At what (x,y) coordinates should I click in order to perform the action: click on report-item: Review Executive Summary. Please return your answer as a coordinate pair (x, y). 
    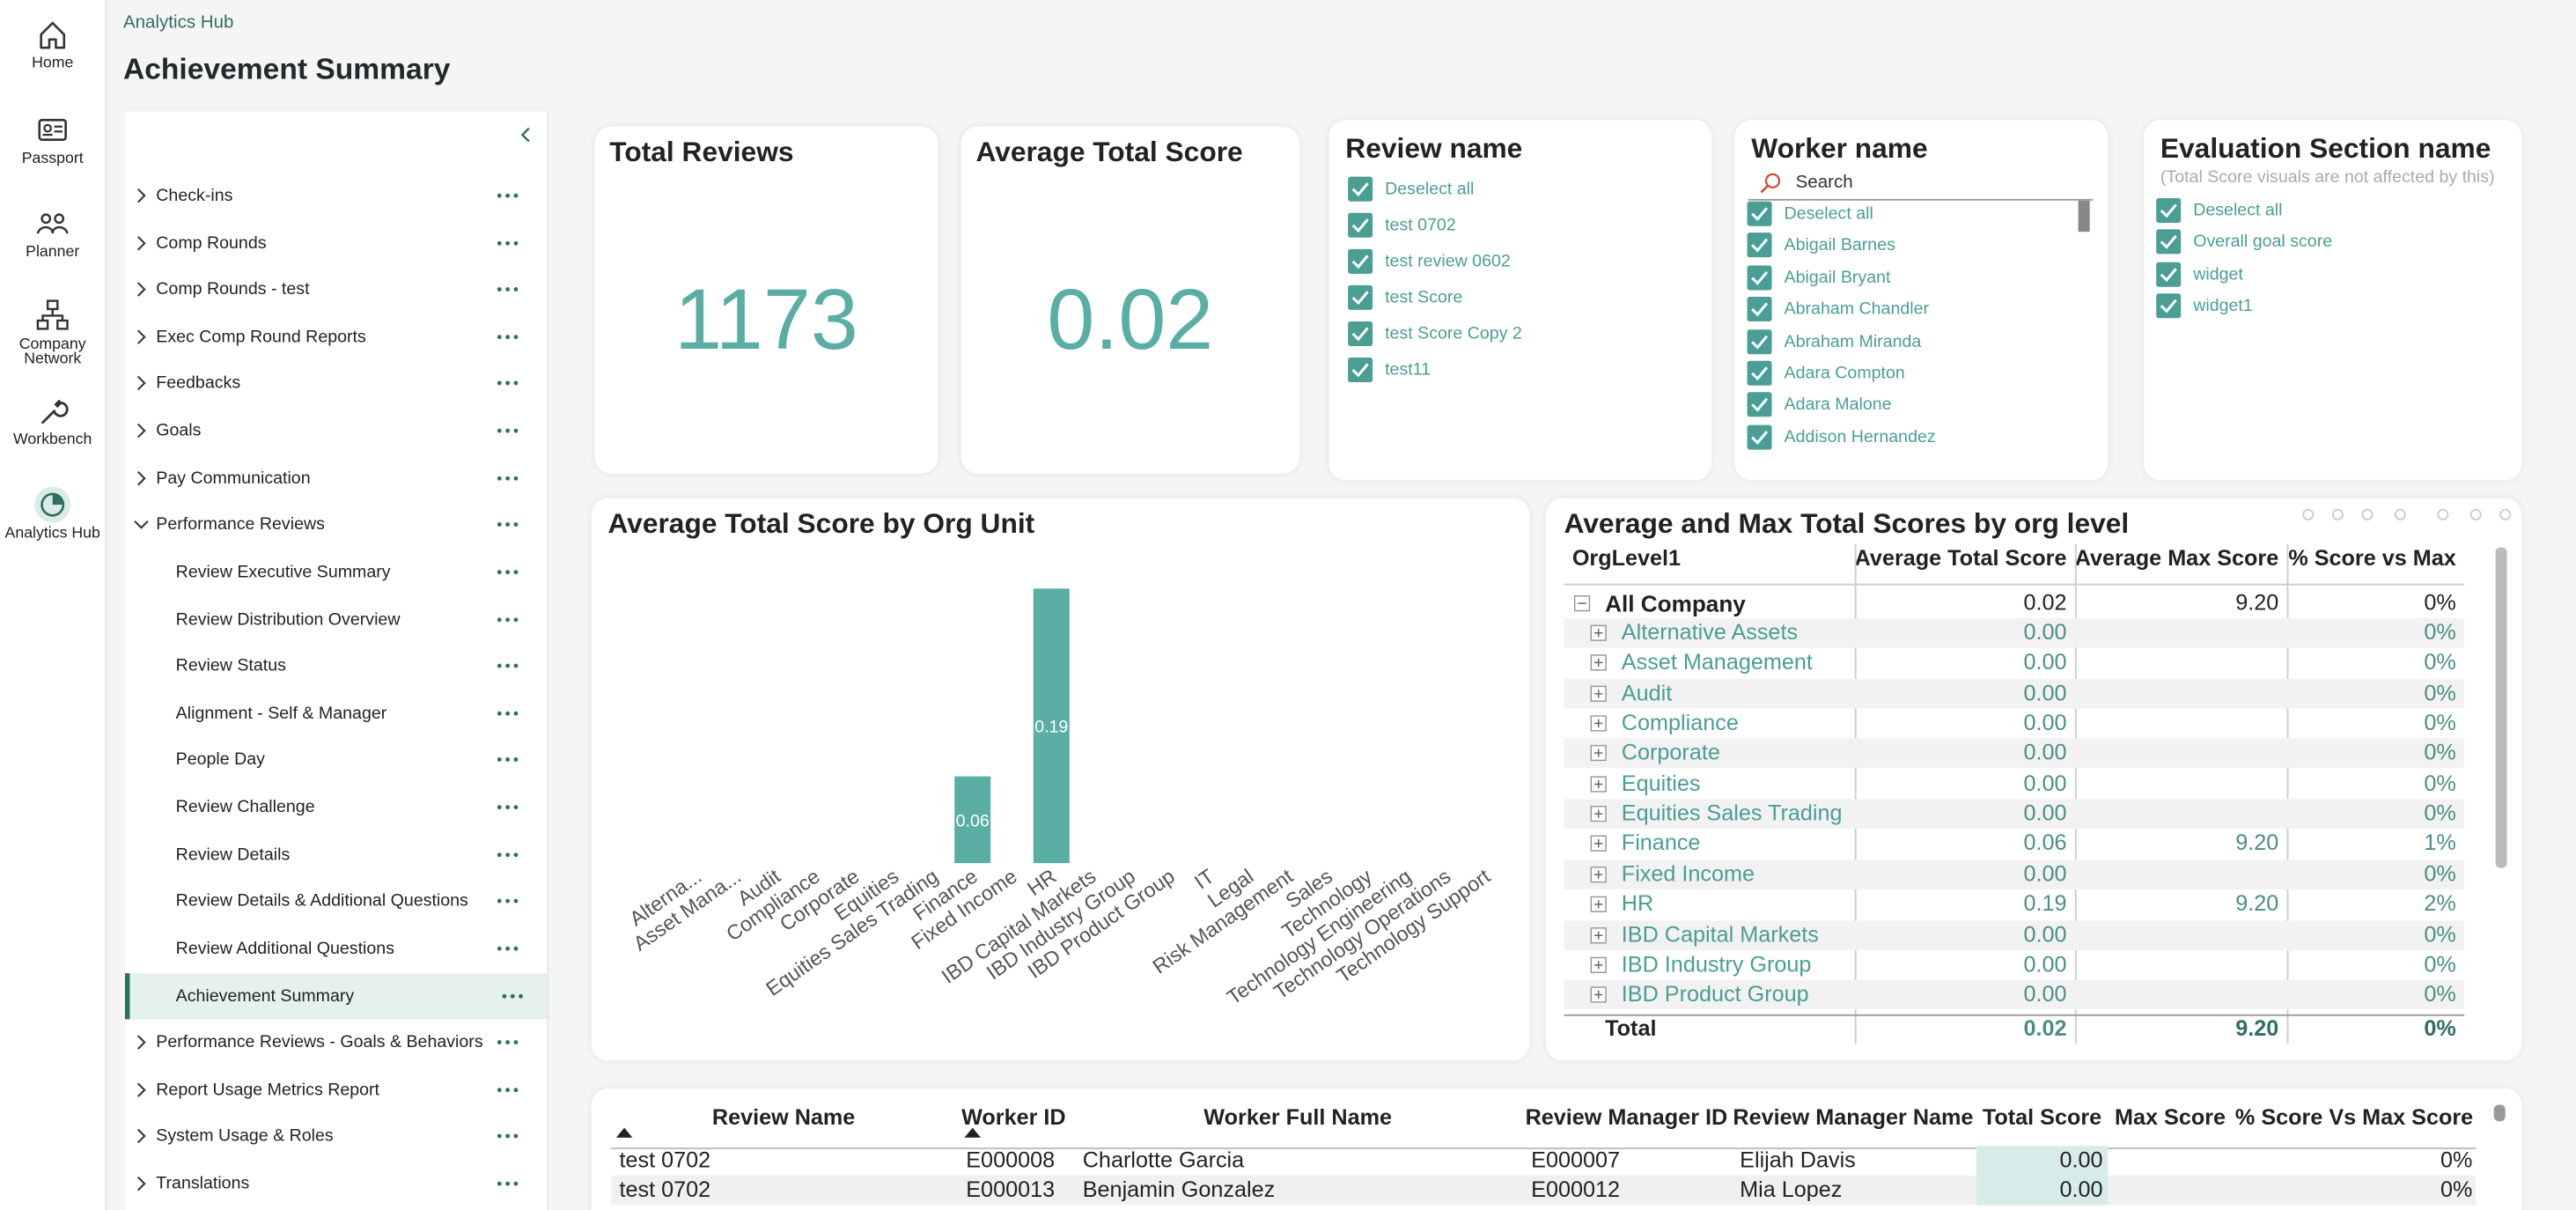
    Looking at the image, I should click on (336, 571).